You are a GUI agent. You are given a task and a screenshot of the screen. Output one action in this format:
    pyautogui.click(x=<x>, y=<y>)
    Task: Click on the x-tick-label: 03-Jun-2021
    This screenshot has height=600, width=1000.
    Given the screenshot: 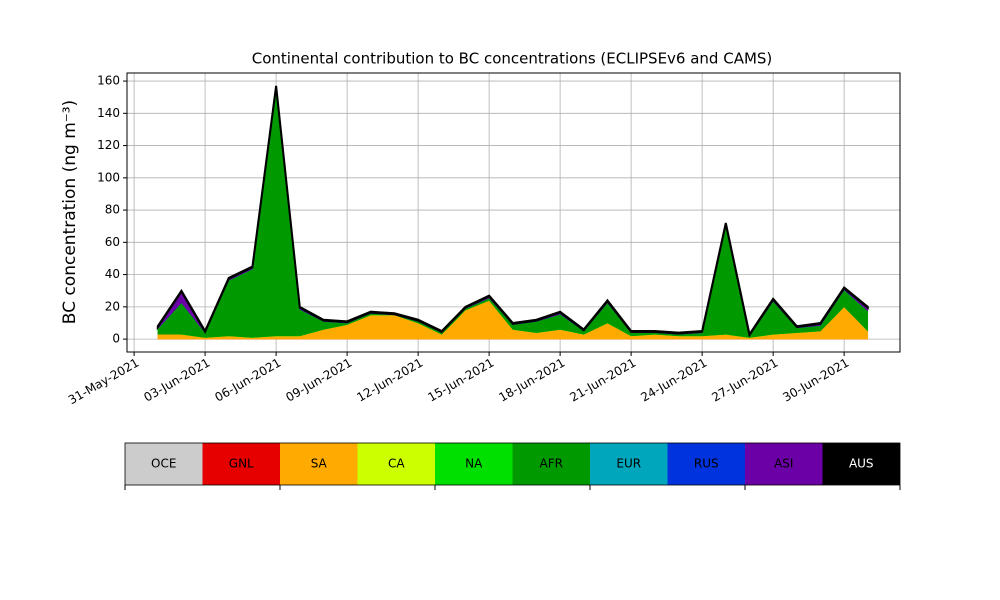 What is the action you would take?
    pyautogui.click(x=176, y=380)
    